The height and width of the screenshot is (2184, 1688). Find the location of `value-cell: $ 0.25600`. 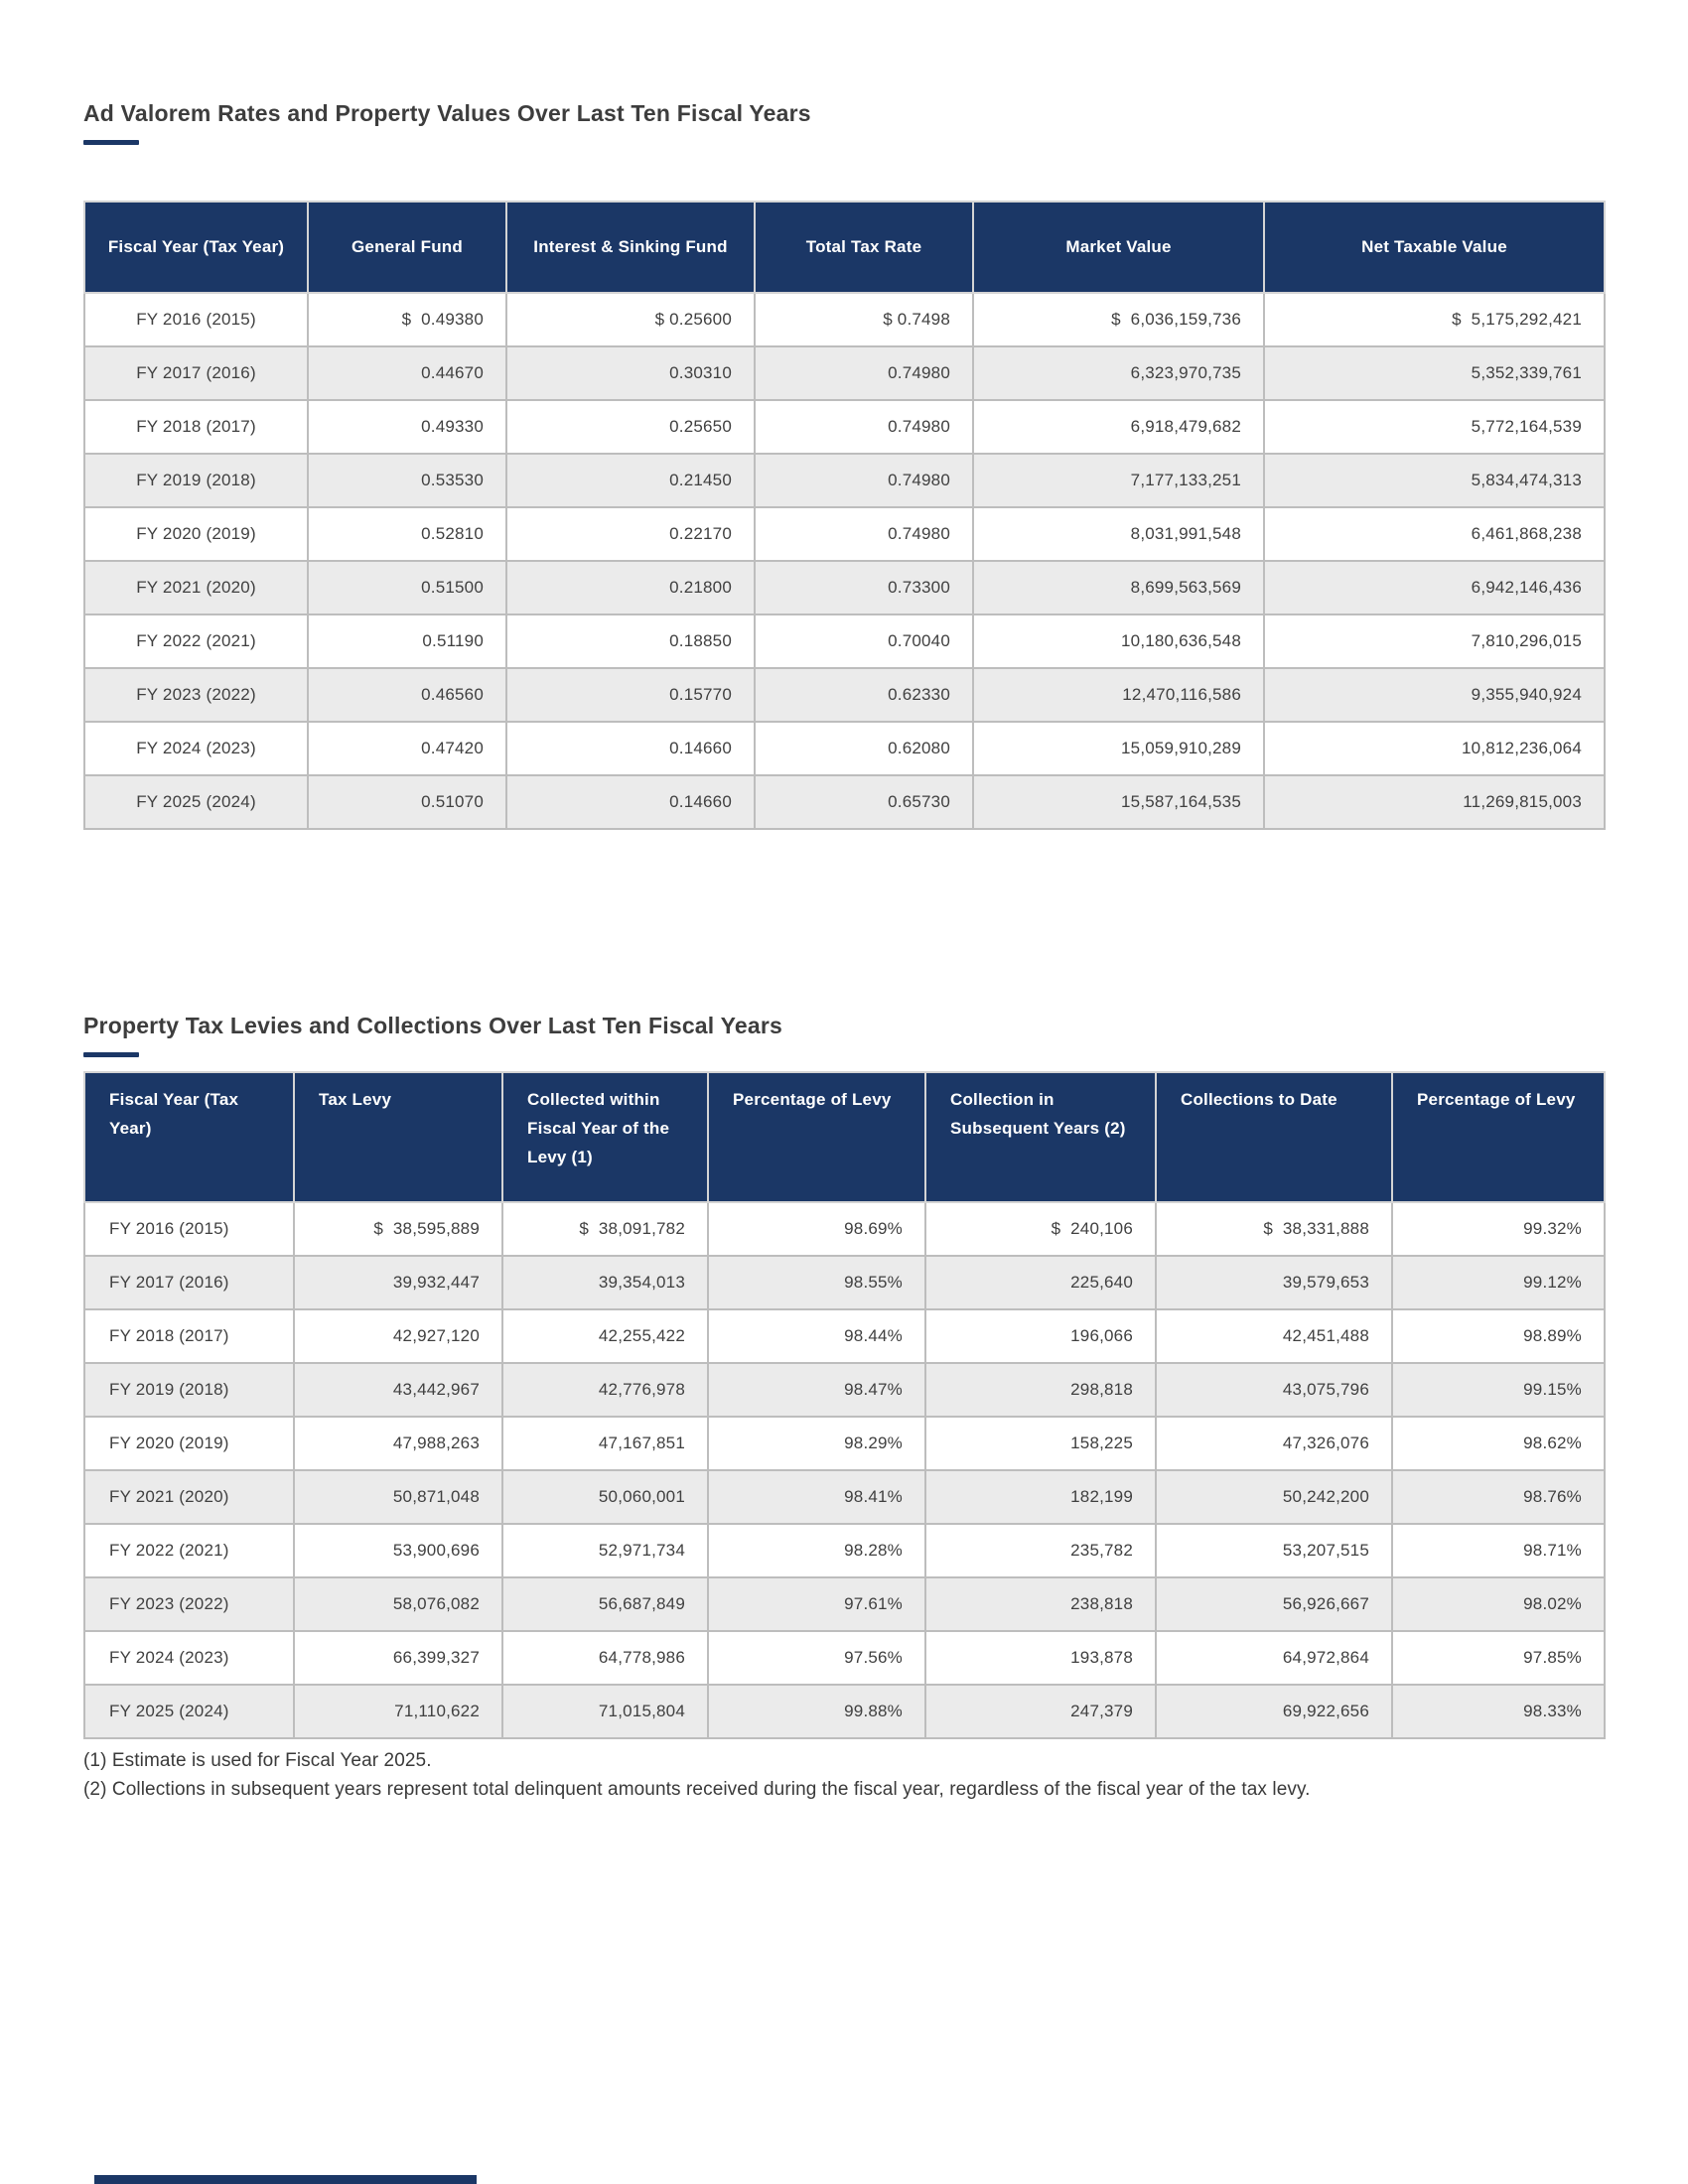

value-cell: $ 0.25600 is located at coordinates (630, 319).